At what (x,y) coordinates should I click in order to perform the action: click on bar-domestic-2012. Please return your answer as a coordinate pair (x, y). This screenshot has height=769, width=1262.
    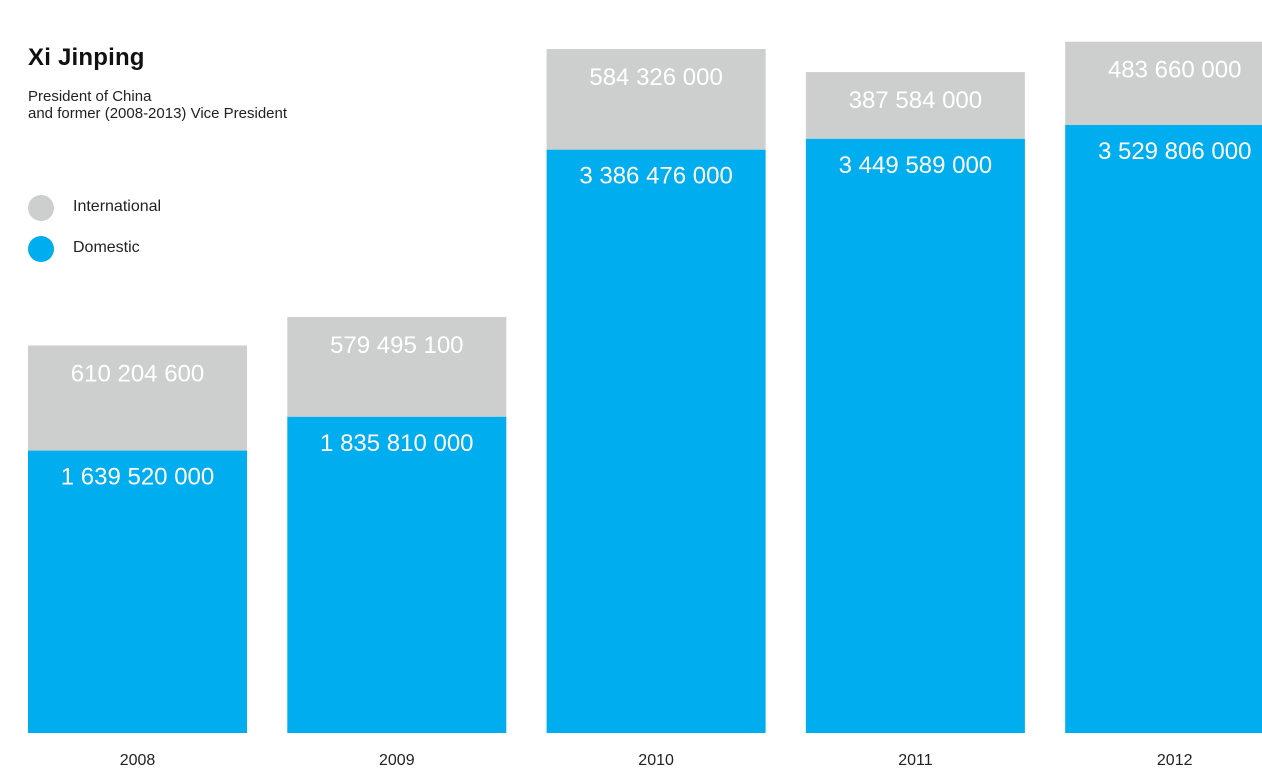
    Looking at the image, I should click on (1163, 429).